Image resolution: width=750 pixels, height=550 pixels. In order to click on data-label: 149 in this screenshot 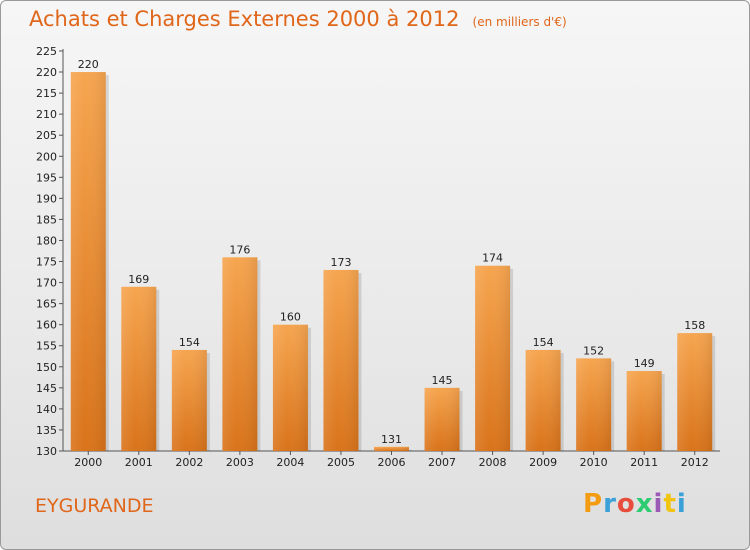, I will do `click(644, 363)`.